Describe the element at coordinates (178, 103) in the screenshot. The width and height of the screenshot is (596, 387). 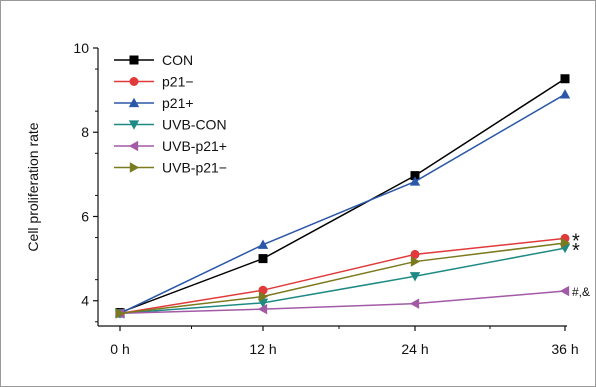
I see `legend-label: p21+` at that location.